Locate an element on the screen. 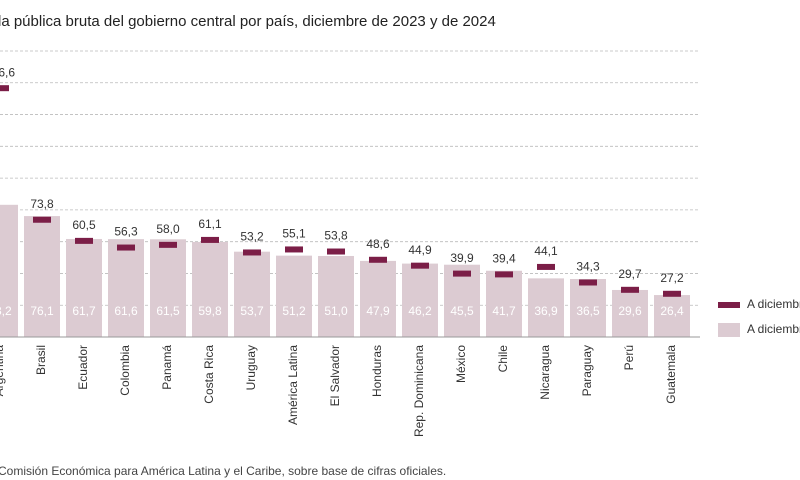 Image resolution: width=800 pixels, height=480 pixels. x-tick-label: Nicaragua is located at coordinates (545, 372).